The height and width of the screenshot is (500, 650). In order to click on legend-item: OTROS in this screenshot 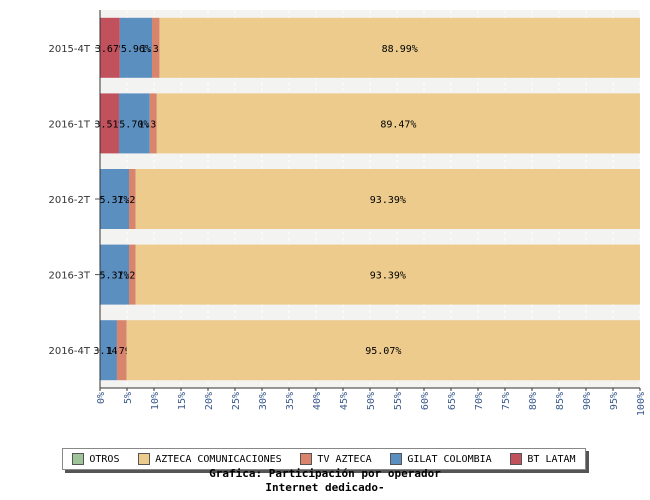, I will do `click(95, 459)`.